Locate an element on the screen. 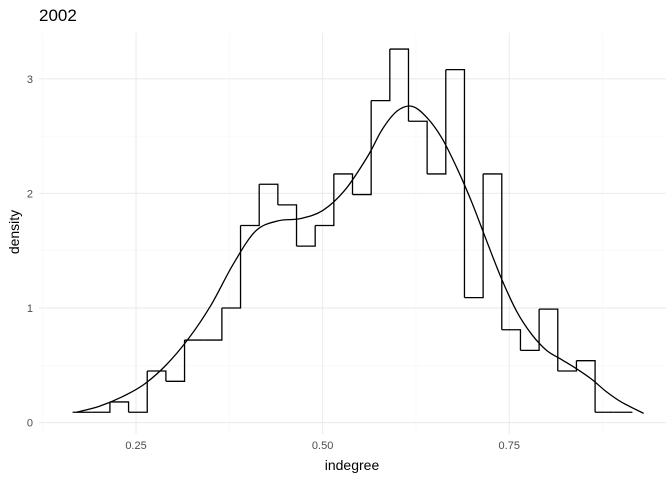 This screenshot has height=480, width=672. x-axis-title: indegree is located at coordinates (352, 465).